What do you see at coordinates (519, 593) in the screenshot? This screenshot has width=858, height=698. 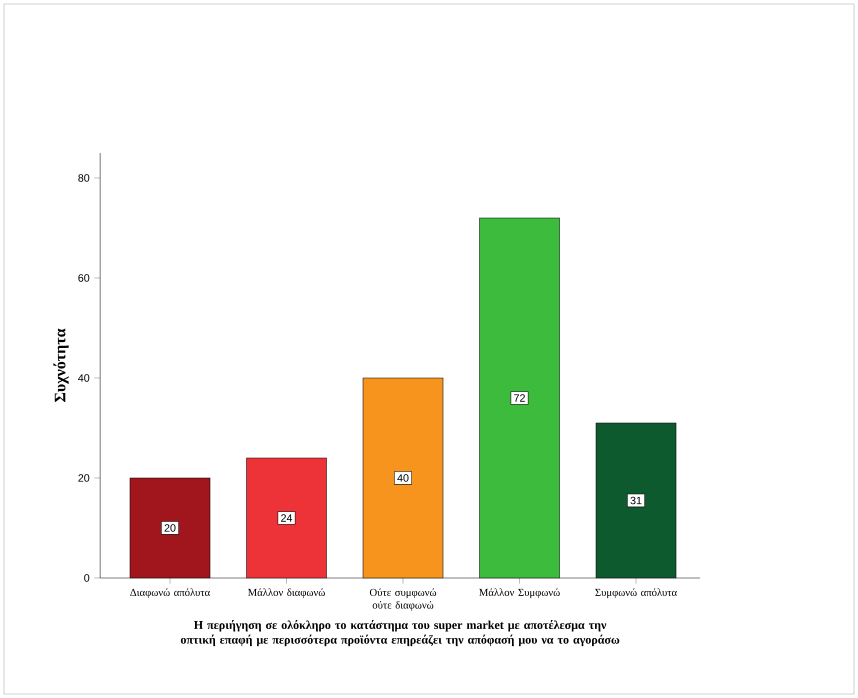 I see `x-tick-label: Μάλλον Συμφωνώ` at bounding box center [519, 593].